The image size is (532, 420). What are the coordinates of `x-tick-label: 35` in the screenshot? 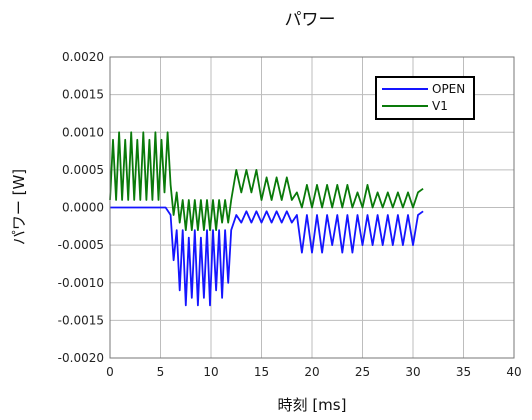 It's located at (463, 372).